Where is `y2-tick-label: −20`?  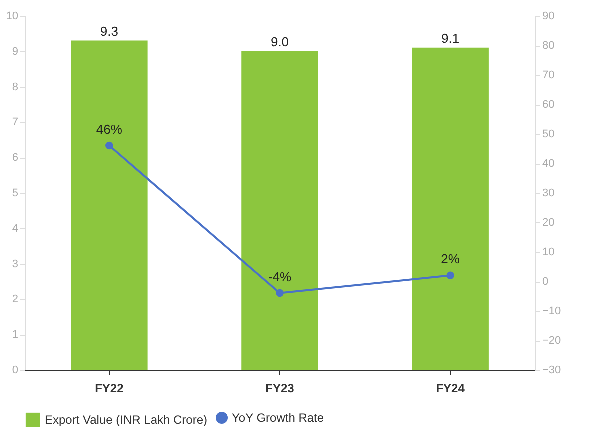 y2-tick-label: −20 is located at coordinates (552, 341).